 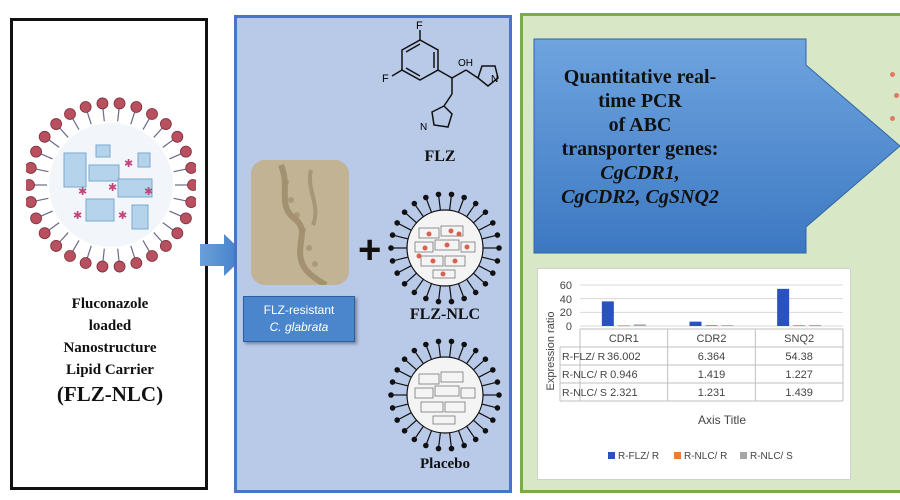 What do you see at coordinates (799, 375) in the screenshot?
I see `data-label: 1.227` at bounding box center [799, 375].